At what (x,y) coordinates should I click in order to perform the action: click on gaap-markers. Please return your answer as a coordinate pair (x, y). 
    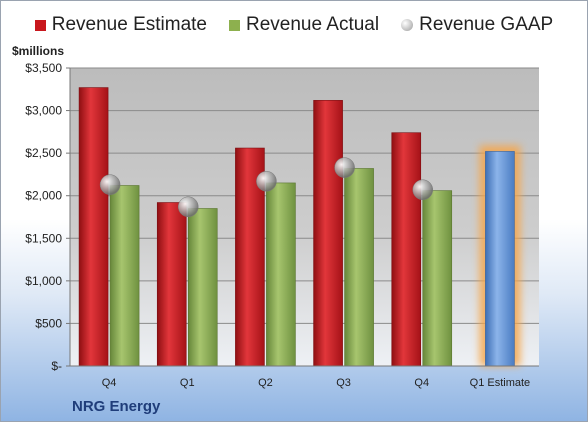
    Looking at the image, I should click on (266, 187).